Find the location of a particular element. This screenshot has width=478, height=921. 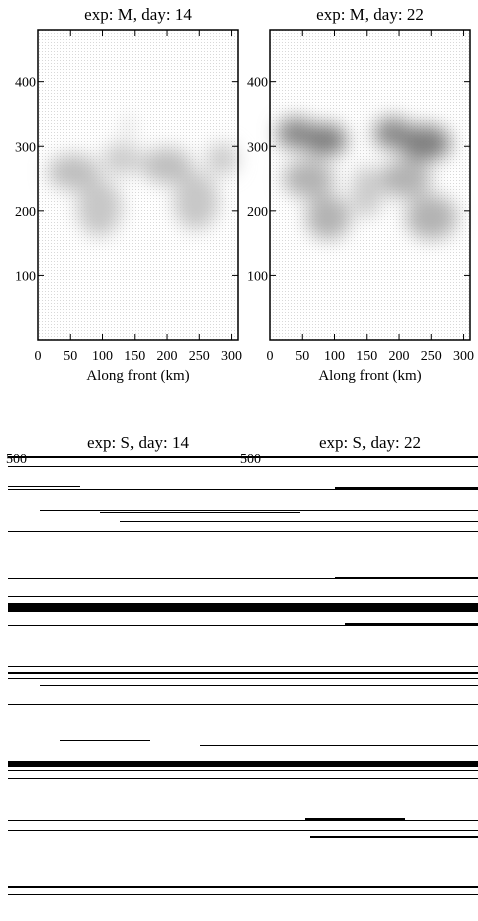

panel-title: exp: S, day: 14 is located at coordinates (138, 442).